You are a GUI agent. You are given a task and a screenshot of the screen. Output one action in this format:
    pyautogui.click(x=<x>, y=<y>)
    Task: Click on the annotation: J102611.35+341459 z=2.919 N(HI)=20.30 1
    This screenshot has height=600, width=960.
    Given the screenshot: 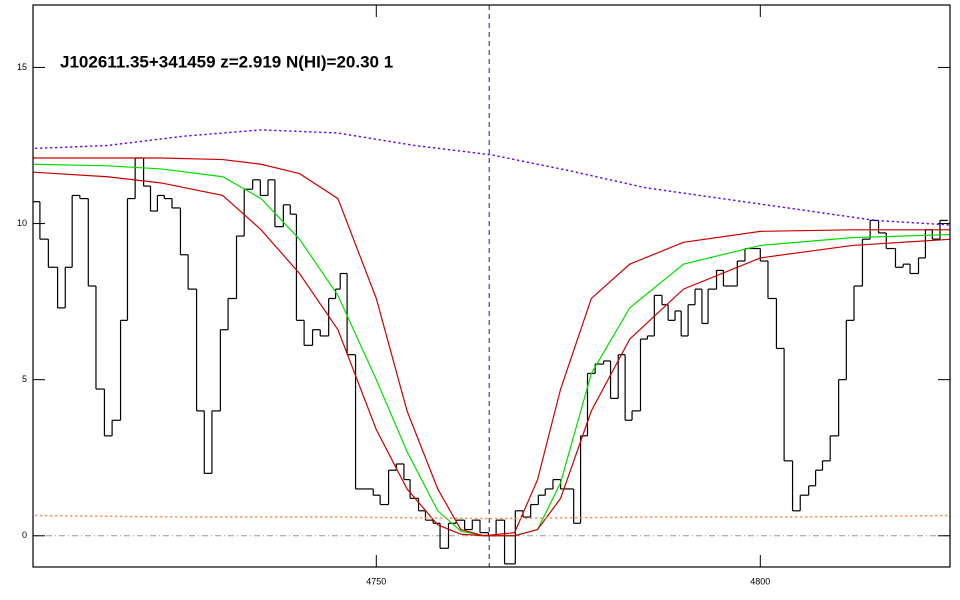 What is the action you would take?
    pyautogui.click(x=226, y=61)
    